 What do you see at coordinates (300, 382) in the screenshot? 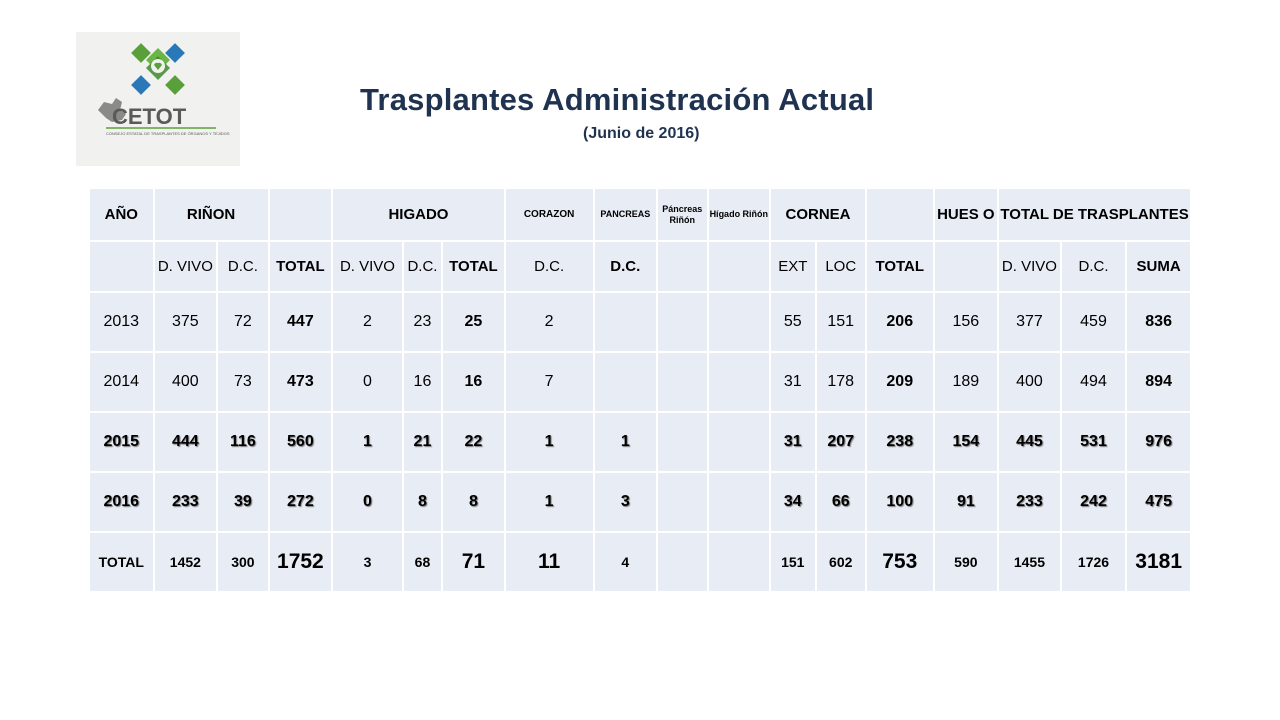
I see `table-cell: 473` at bounding box center [300, 382].